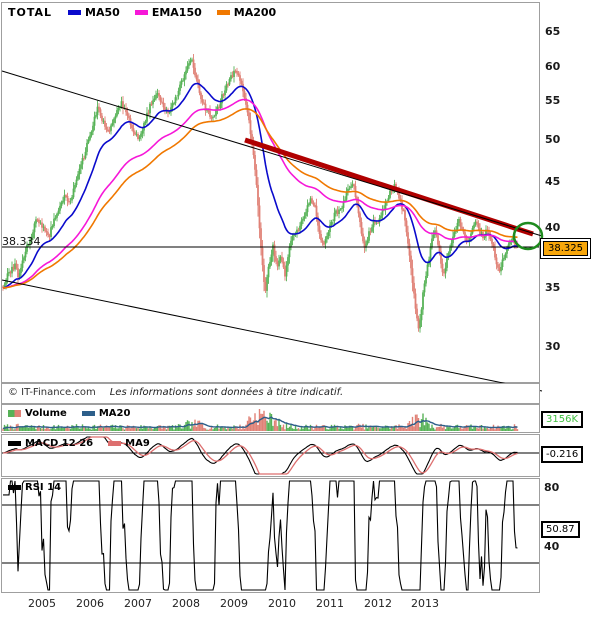 This screenshot has width=600, height=617. I want to click on price-axis-tick: 45, so click(553, 181).